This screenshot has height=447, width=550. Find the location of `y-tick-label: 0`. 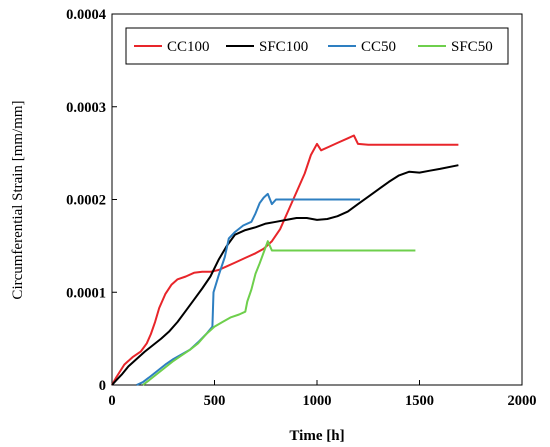

y-tick-label: 0 is located at coordinates (102, 386).